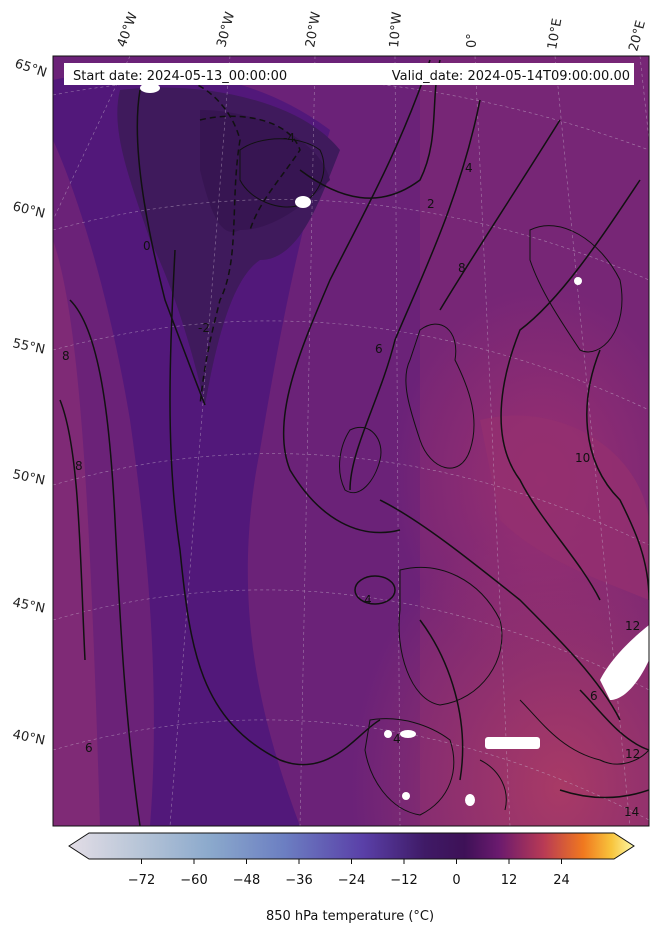 Image resolution: width=659 pixels, height=936 pixels. What do you see at coordinates (561, 880) in the screenshot?
I see `colorbar-tick-label: 24` at bounding box center [561, 880].